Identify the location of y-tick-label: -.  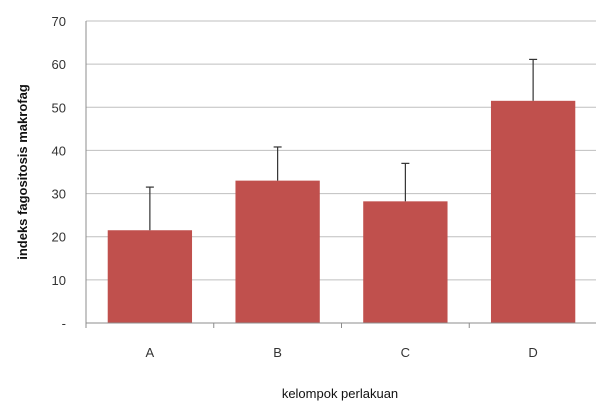
(64, 323).